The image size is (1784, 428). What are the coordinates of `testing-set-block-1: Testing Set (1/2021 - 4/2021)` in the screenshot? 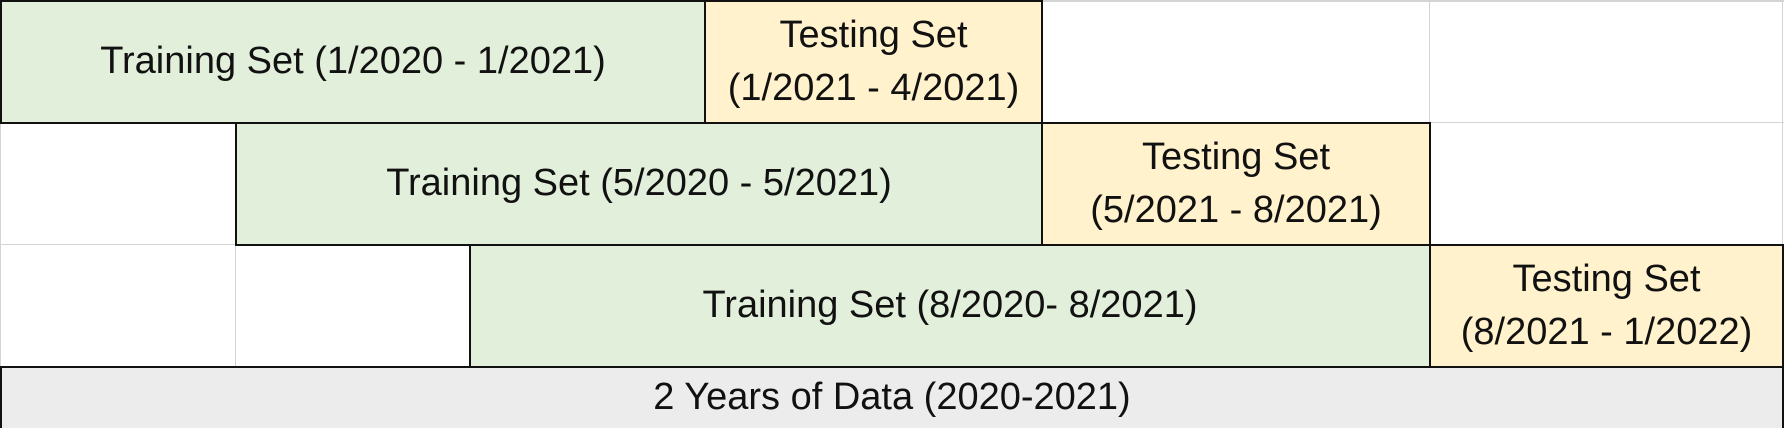 It's located at (873, 62).